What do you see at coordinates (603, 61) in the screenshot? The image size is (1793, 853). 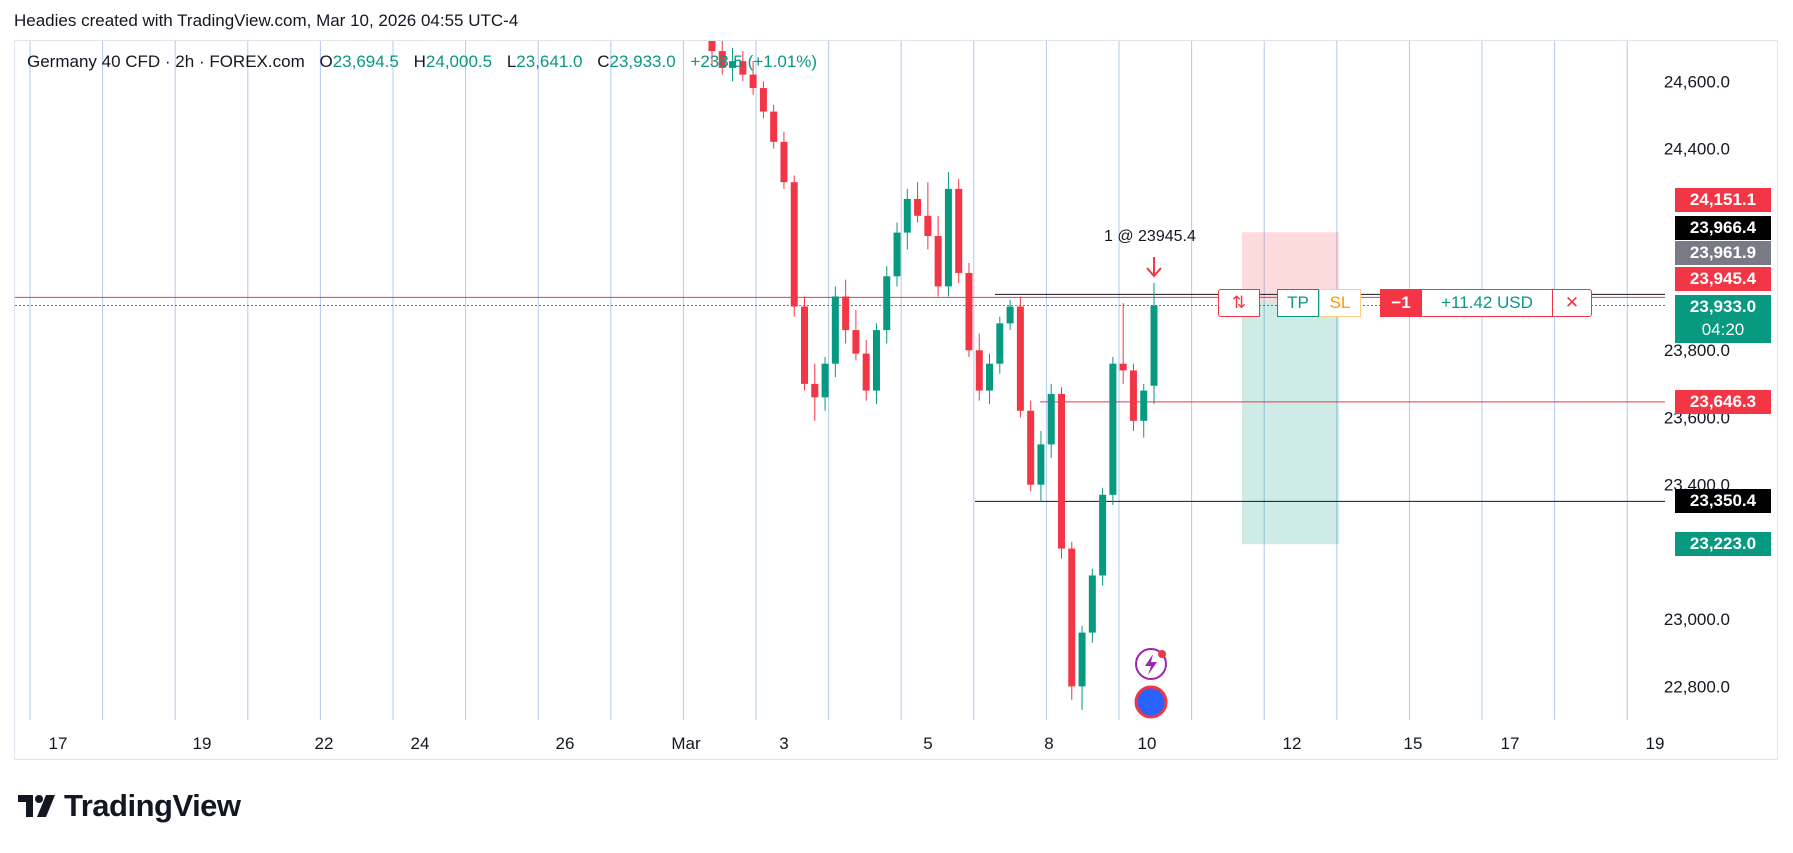 I see `legend-close-label: C` at bounding box center [603, 61].